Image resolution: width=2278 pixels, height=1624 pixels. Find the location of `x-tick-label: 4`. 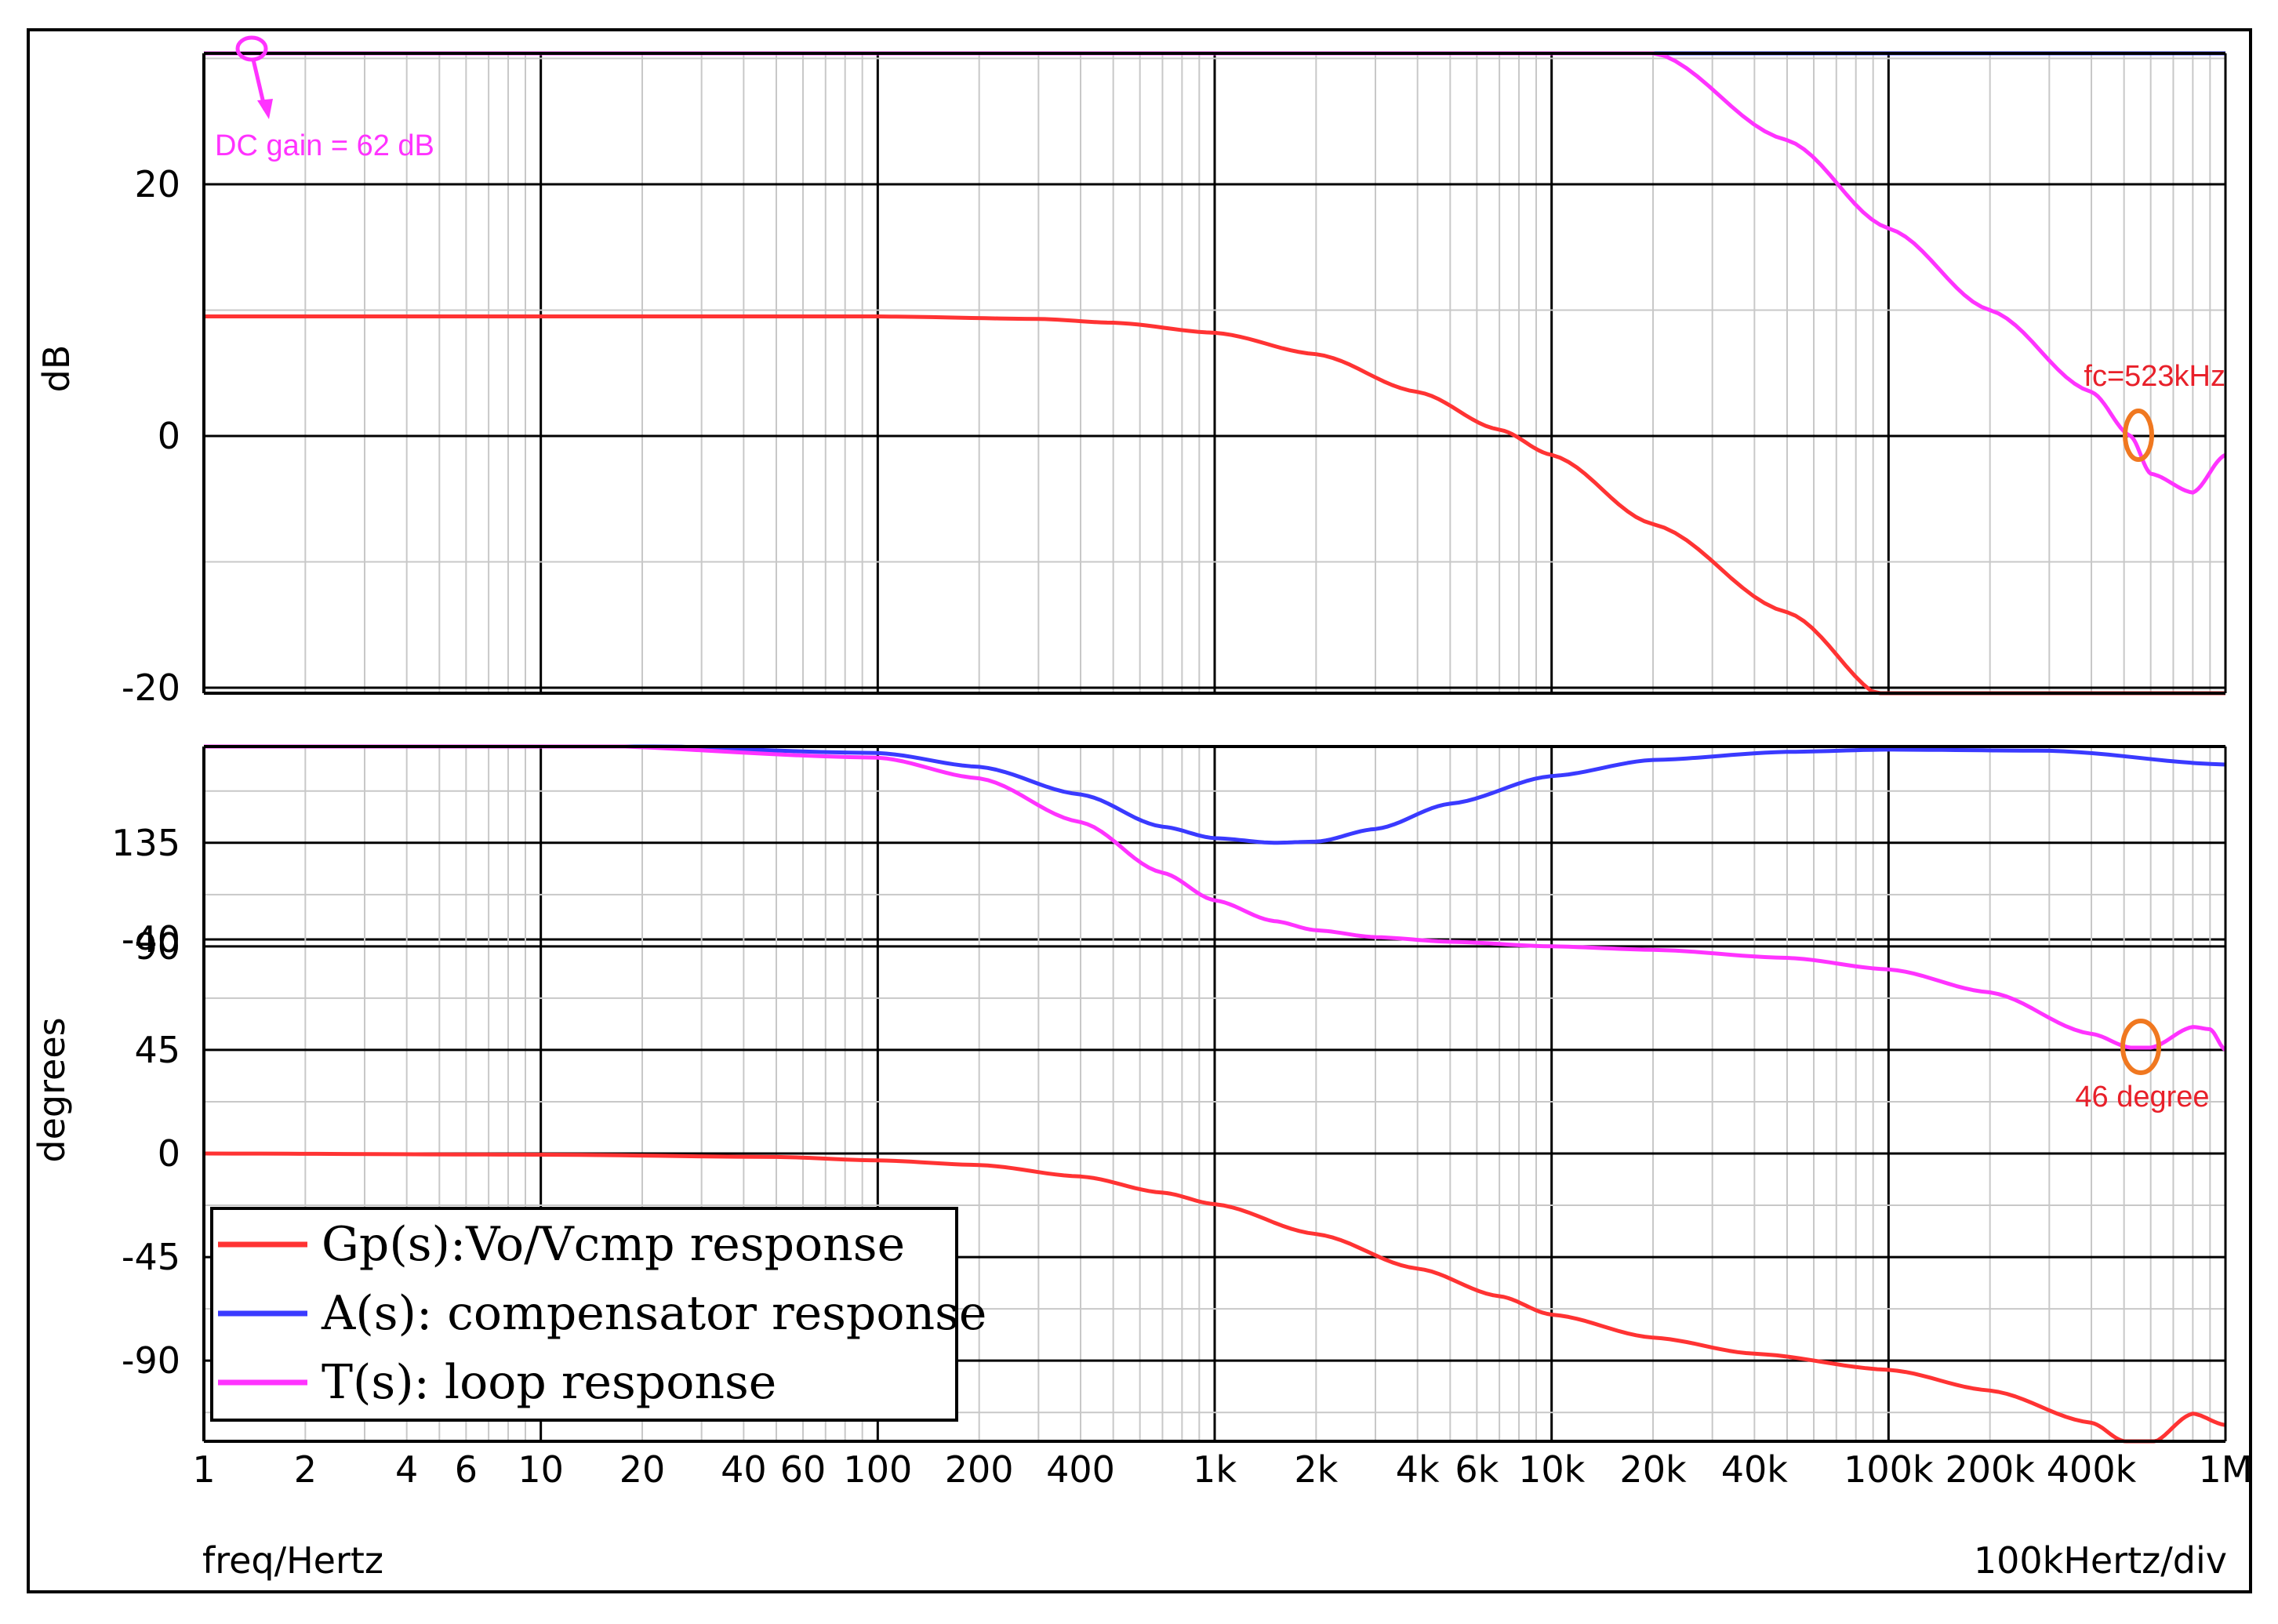

x-tick-label: 4 is located at coordinates (406, 1470).